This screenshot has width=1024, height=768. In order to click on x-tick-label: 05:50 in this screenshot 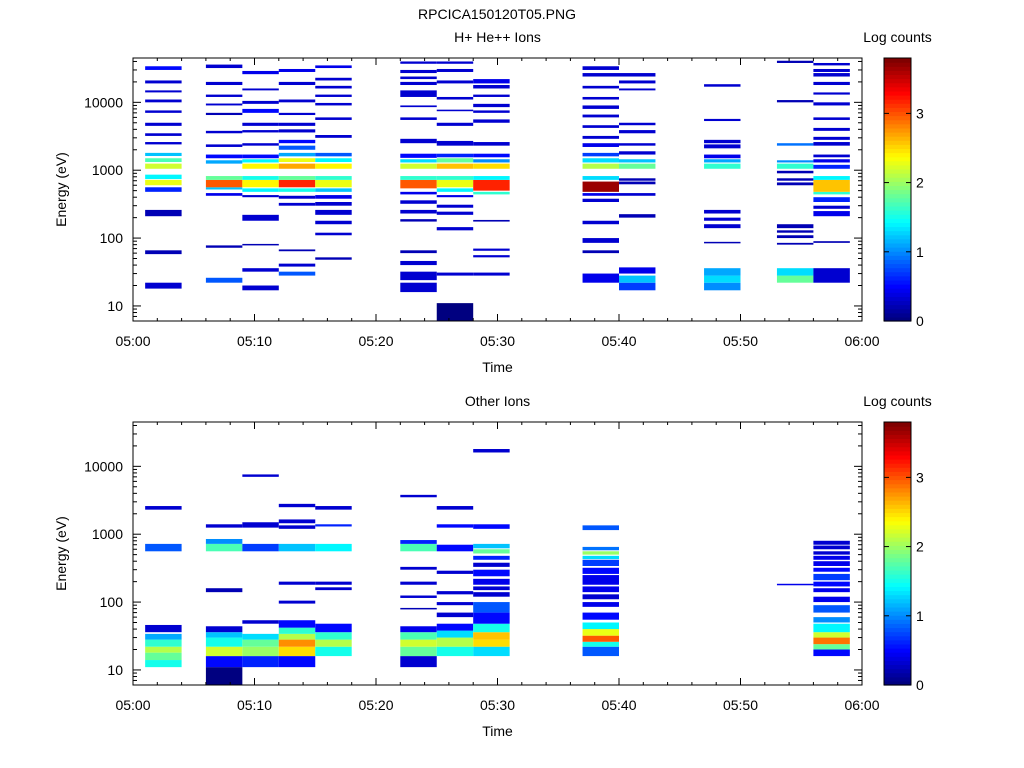, I will do `click(740, 341)`.